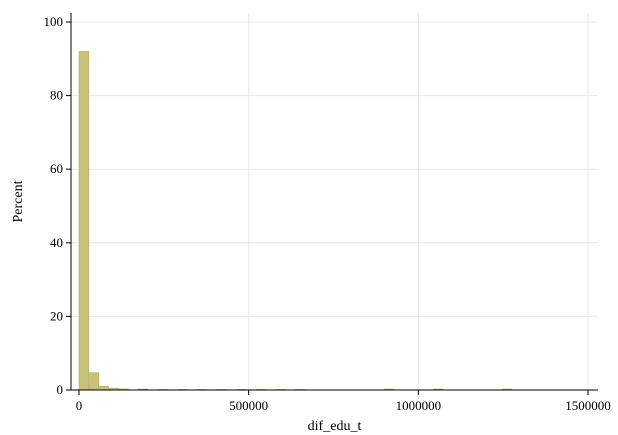 This screenshot has width=618, height=435. I want to click on y-tick-label: 0, so click(60, 389).